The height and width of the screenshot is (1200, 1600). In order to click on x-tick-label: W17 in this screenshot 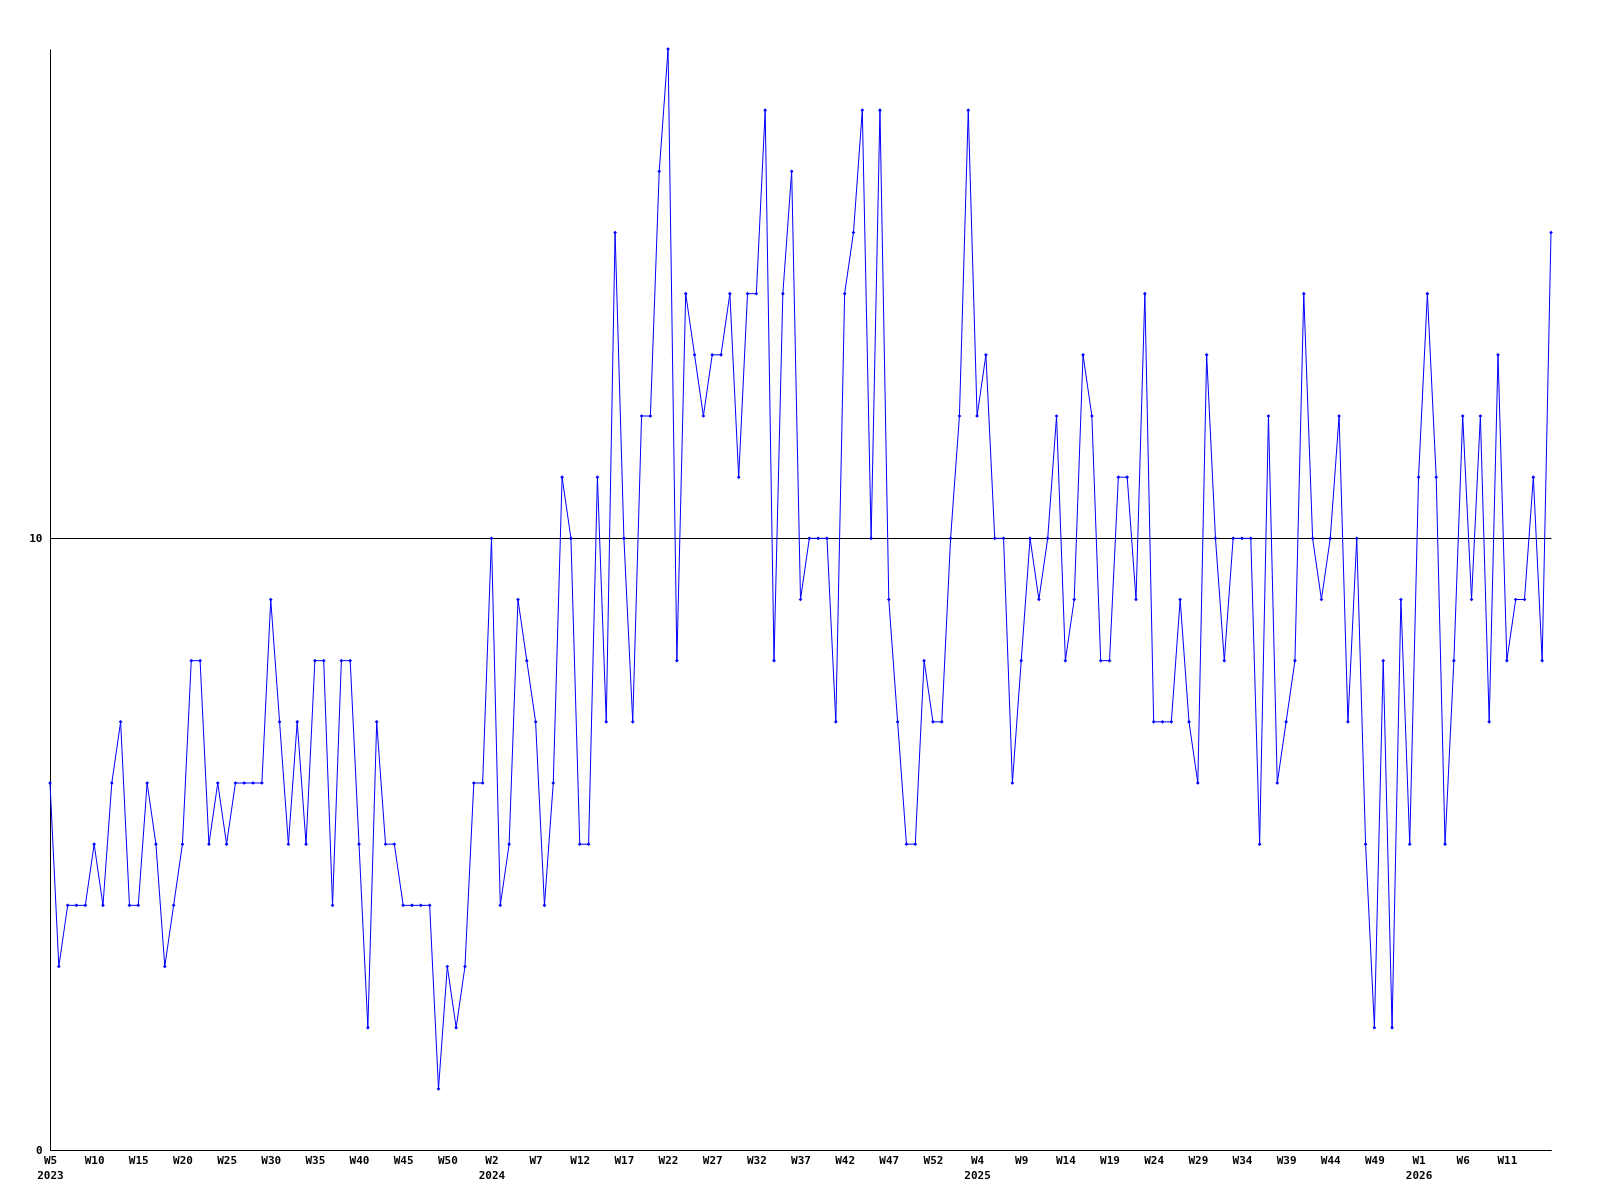, I will do `click(624, 1160)`.